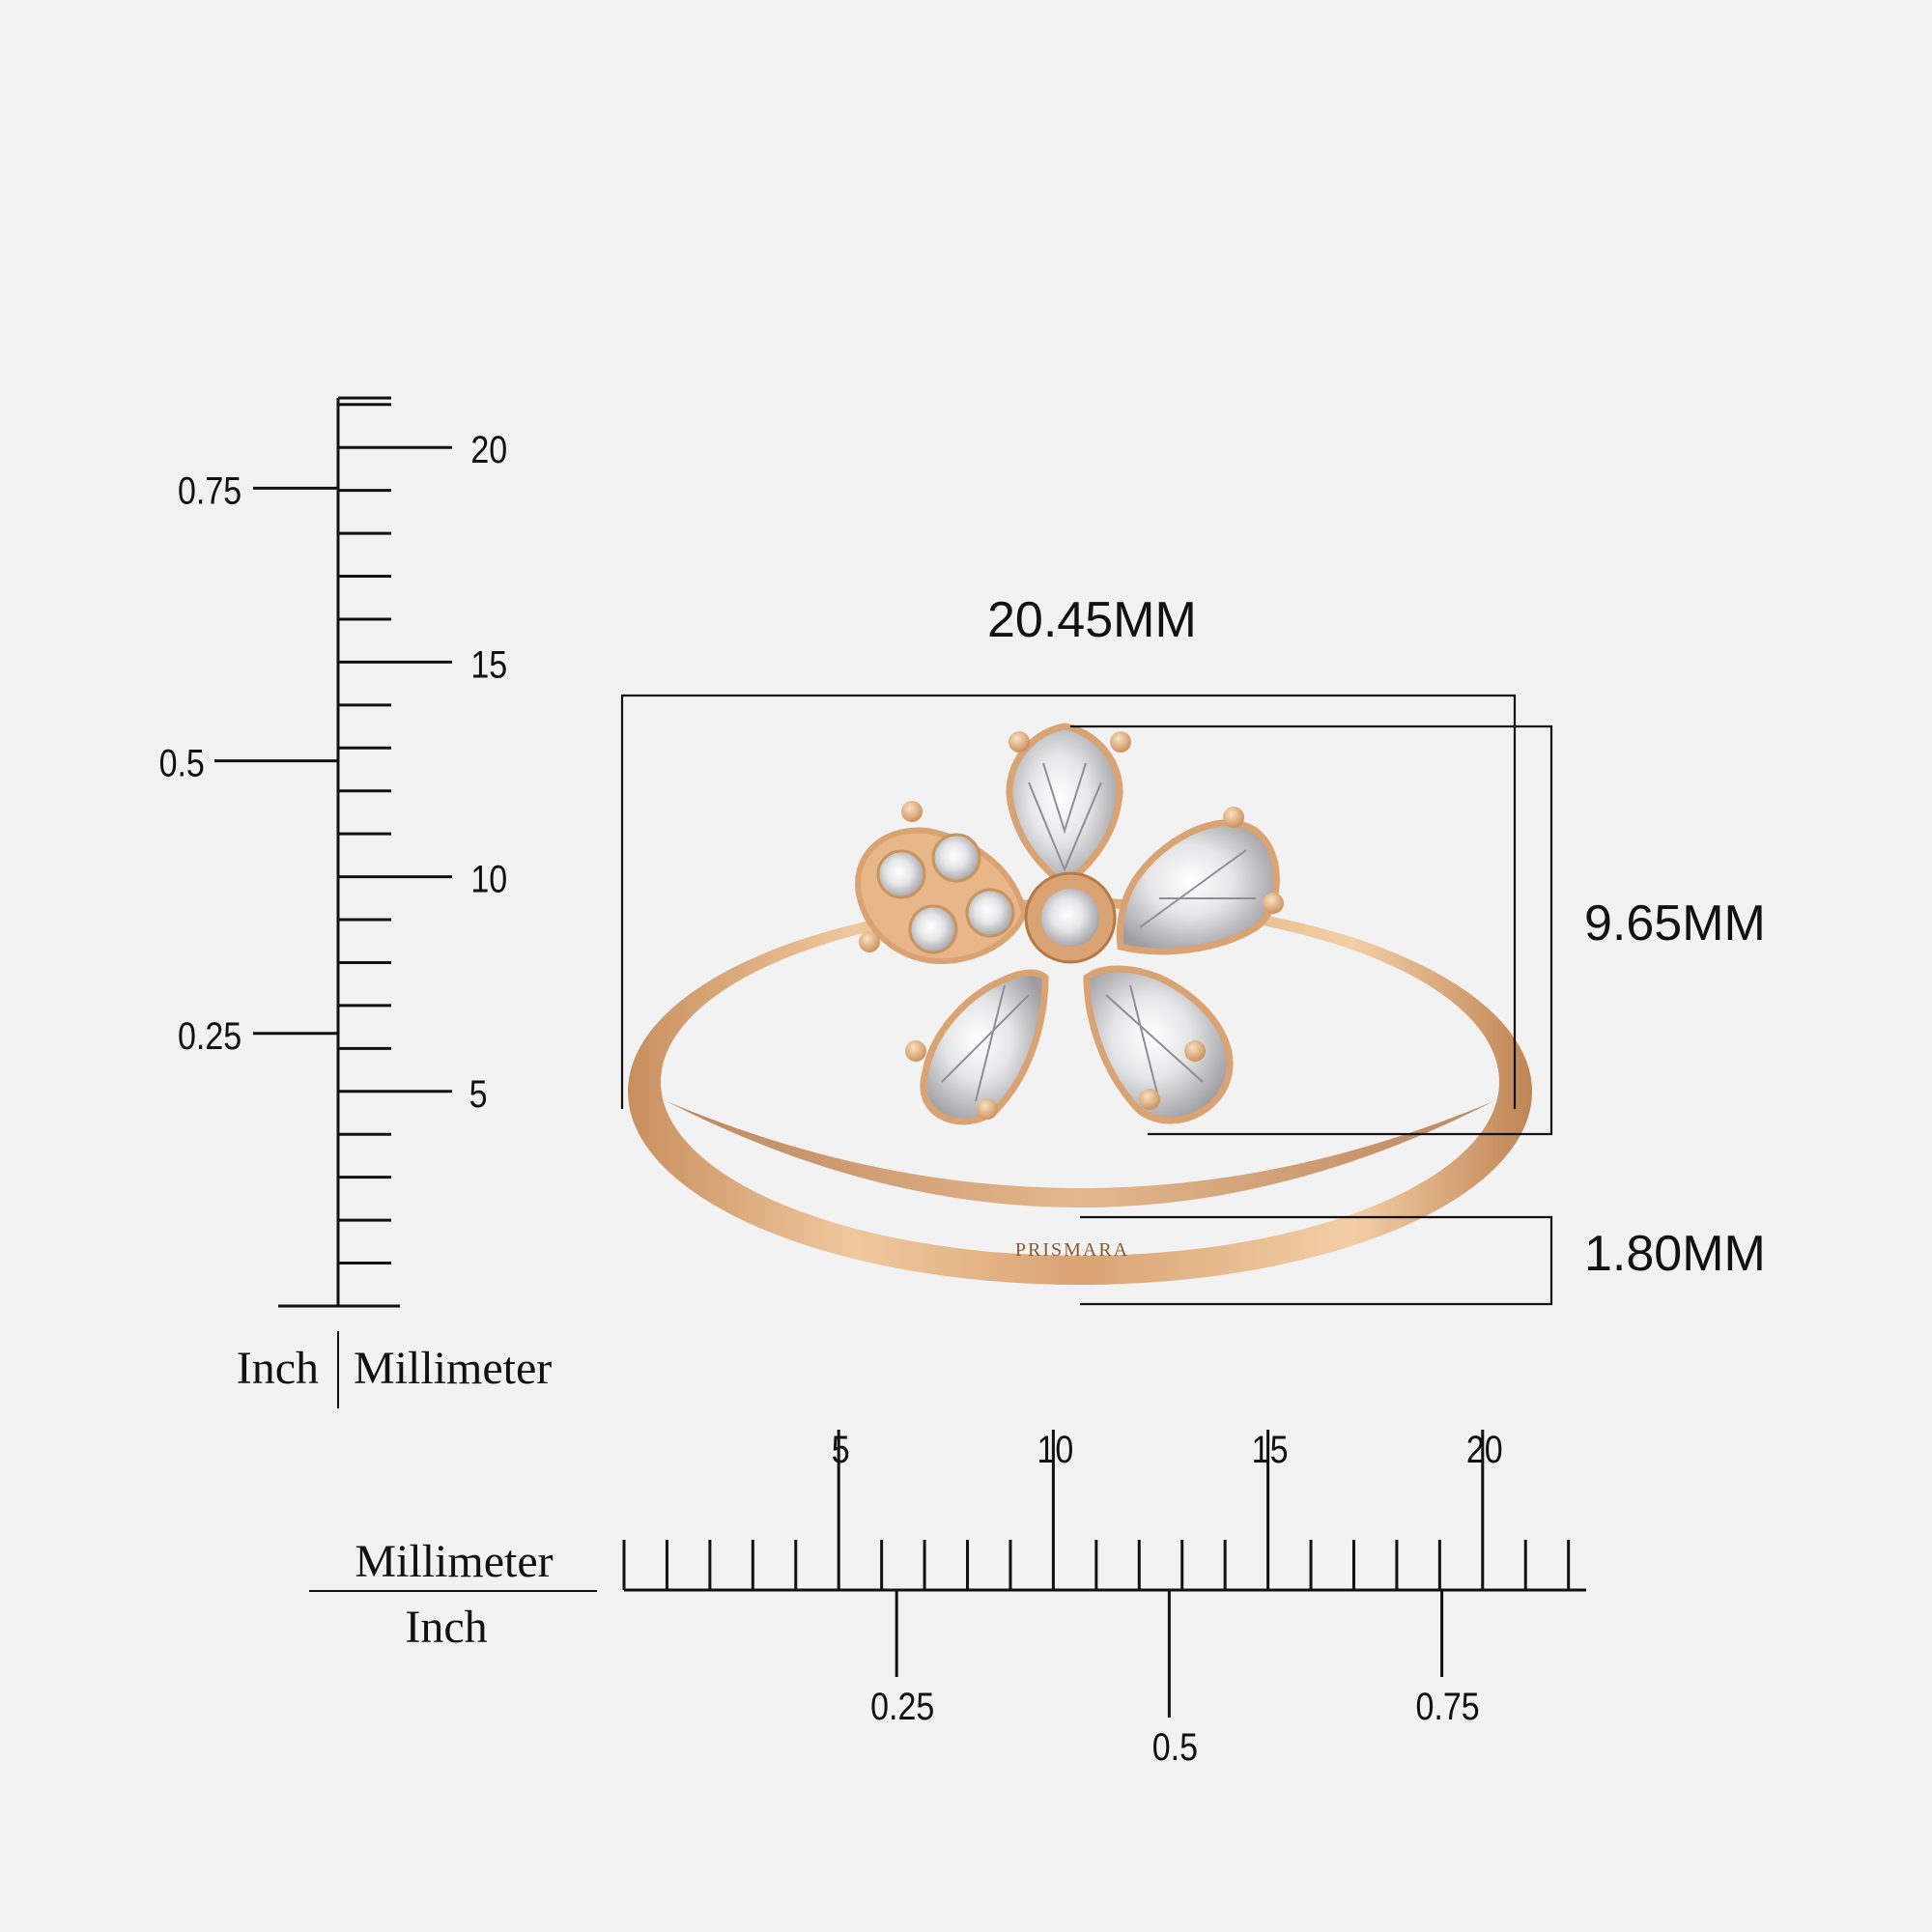 This screenshot has height=1932, width=1932. What do you see at coordinates (1448, 1705) in the screenshot?
I see `h-inch-label: 0.75` at bounding box center [1448, 1705].